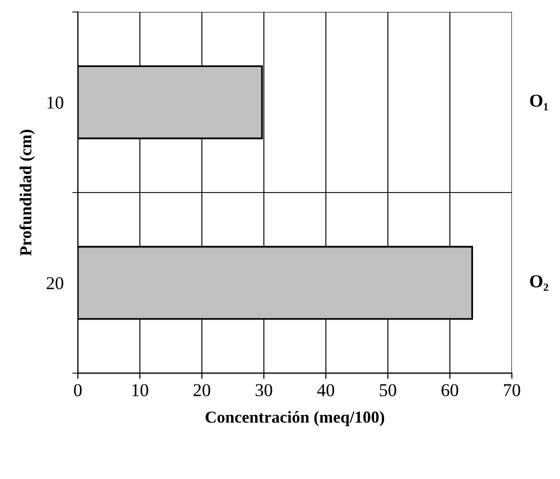 The height and width of the screenshot is (479, 560). What do you see at coordinates (450, 390) in the screenshot?
I see `x-tick-label: 60` at bounding box center [450, 390].